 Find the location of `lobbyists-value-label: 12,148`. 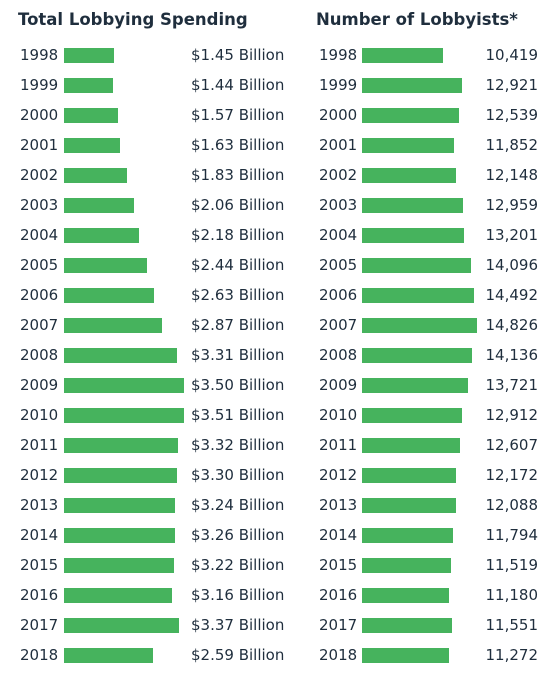

lobbyists-value-label: 12,148 is located at coordinates (512, 175).